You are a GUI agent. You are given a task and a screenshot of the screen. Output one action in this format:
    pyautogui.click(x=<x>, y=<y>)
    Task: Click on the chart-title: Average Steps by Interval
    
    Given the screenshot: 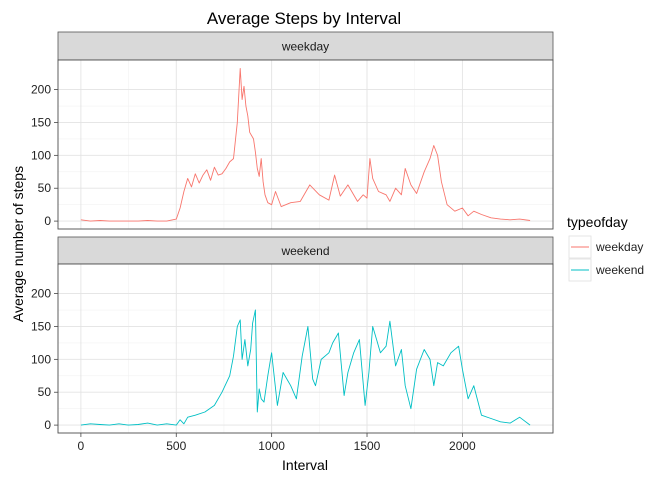 What is the action you would take?
    pyautogui.click(x=304, y=18)
    